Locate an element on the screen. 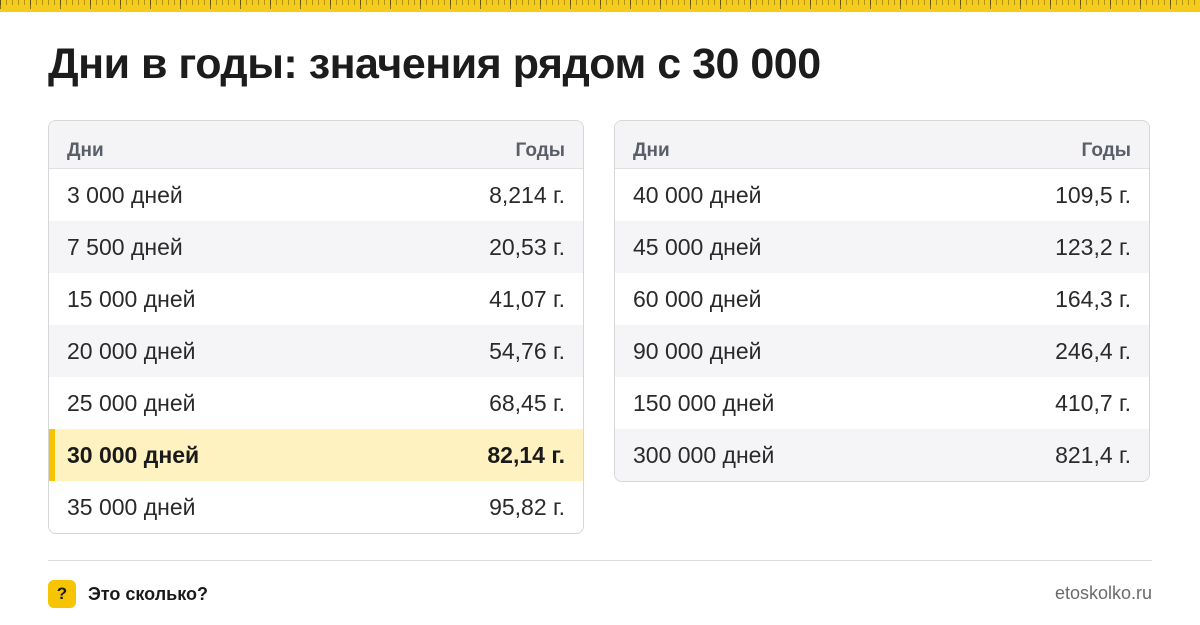 The width and height of the screenshot is (1200, 625). table-row: 20 000 дней 54,76 г. is located at coordinates (316, 351).